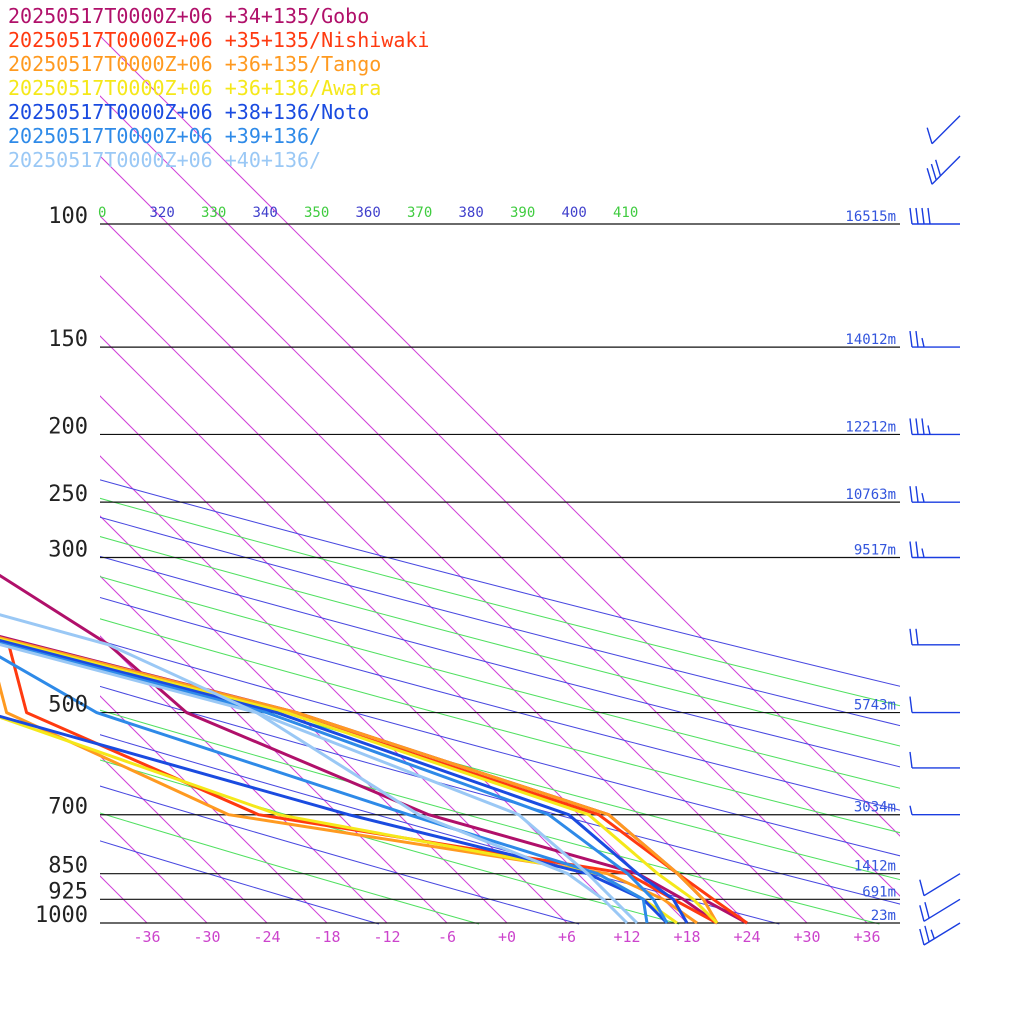 This screenshot has width=1024, height=1024. I want to click on temperature-tick-label: -12, so click(386, 937).